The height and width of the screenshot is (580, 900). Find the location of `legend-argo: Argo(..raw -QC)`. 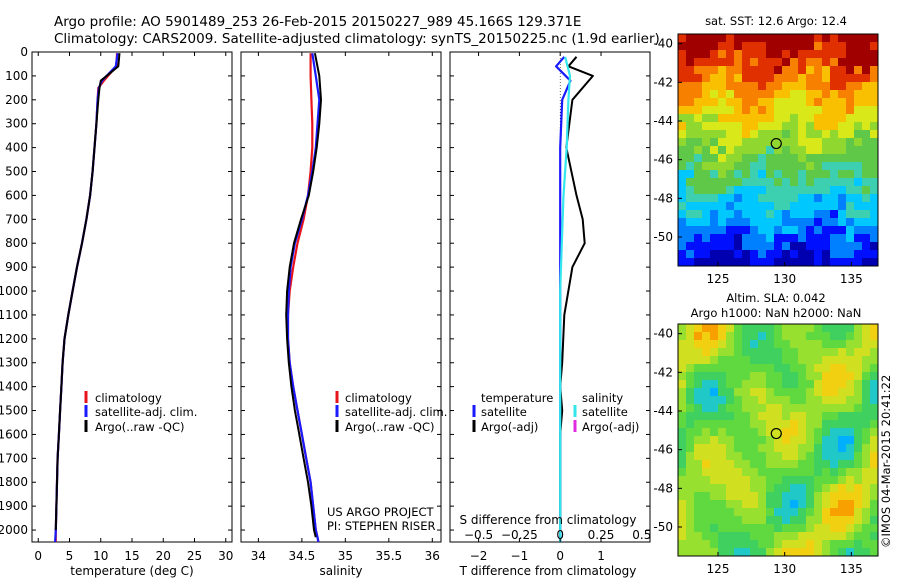

legend-argo: Argo(..raw -QC) is located at coordinates (140, 427).